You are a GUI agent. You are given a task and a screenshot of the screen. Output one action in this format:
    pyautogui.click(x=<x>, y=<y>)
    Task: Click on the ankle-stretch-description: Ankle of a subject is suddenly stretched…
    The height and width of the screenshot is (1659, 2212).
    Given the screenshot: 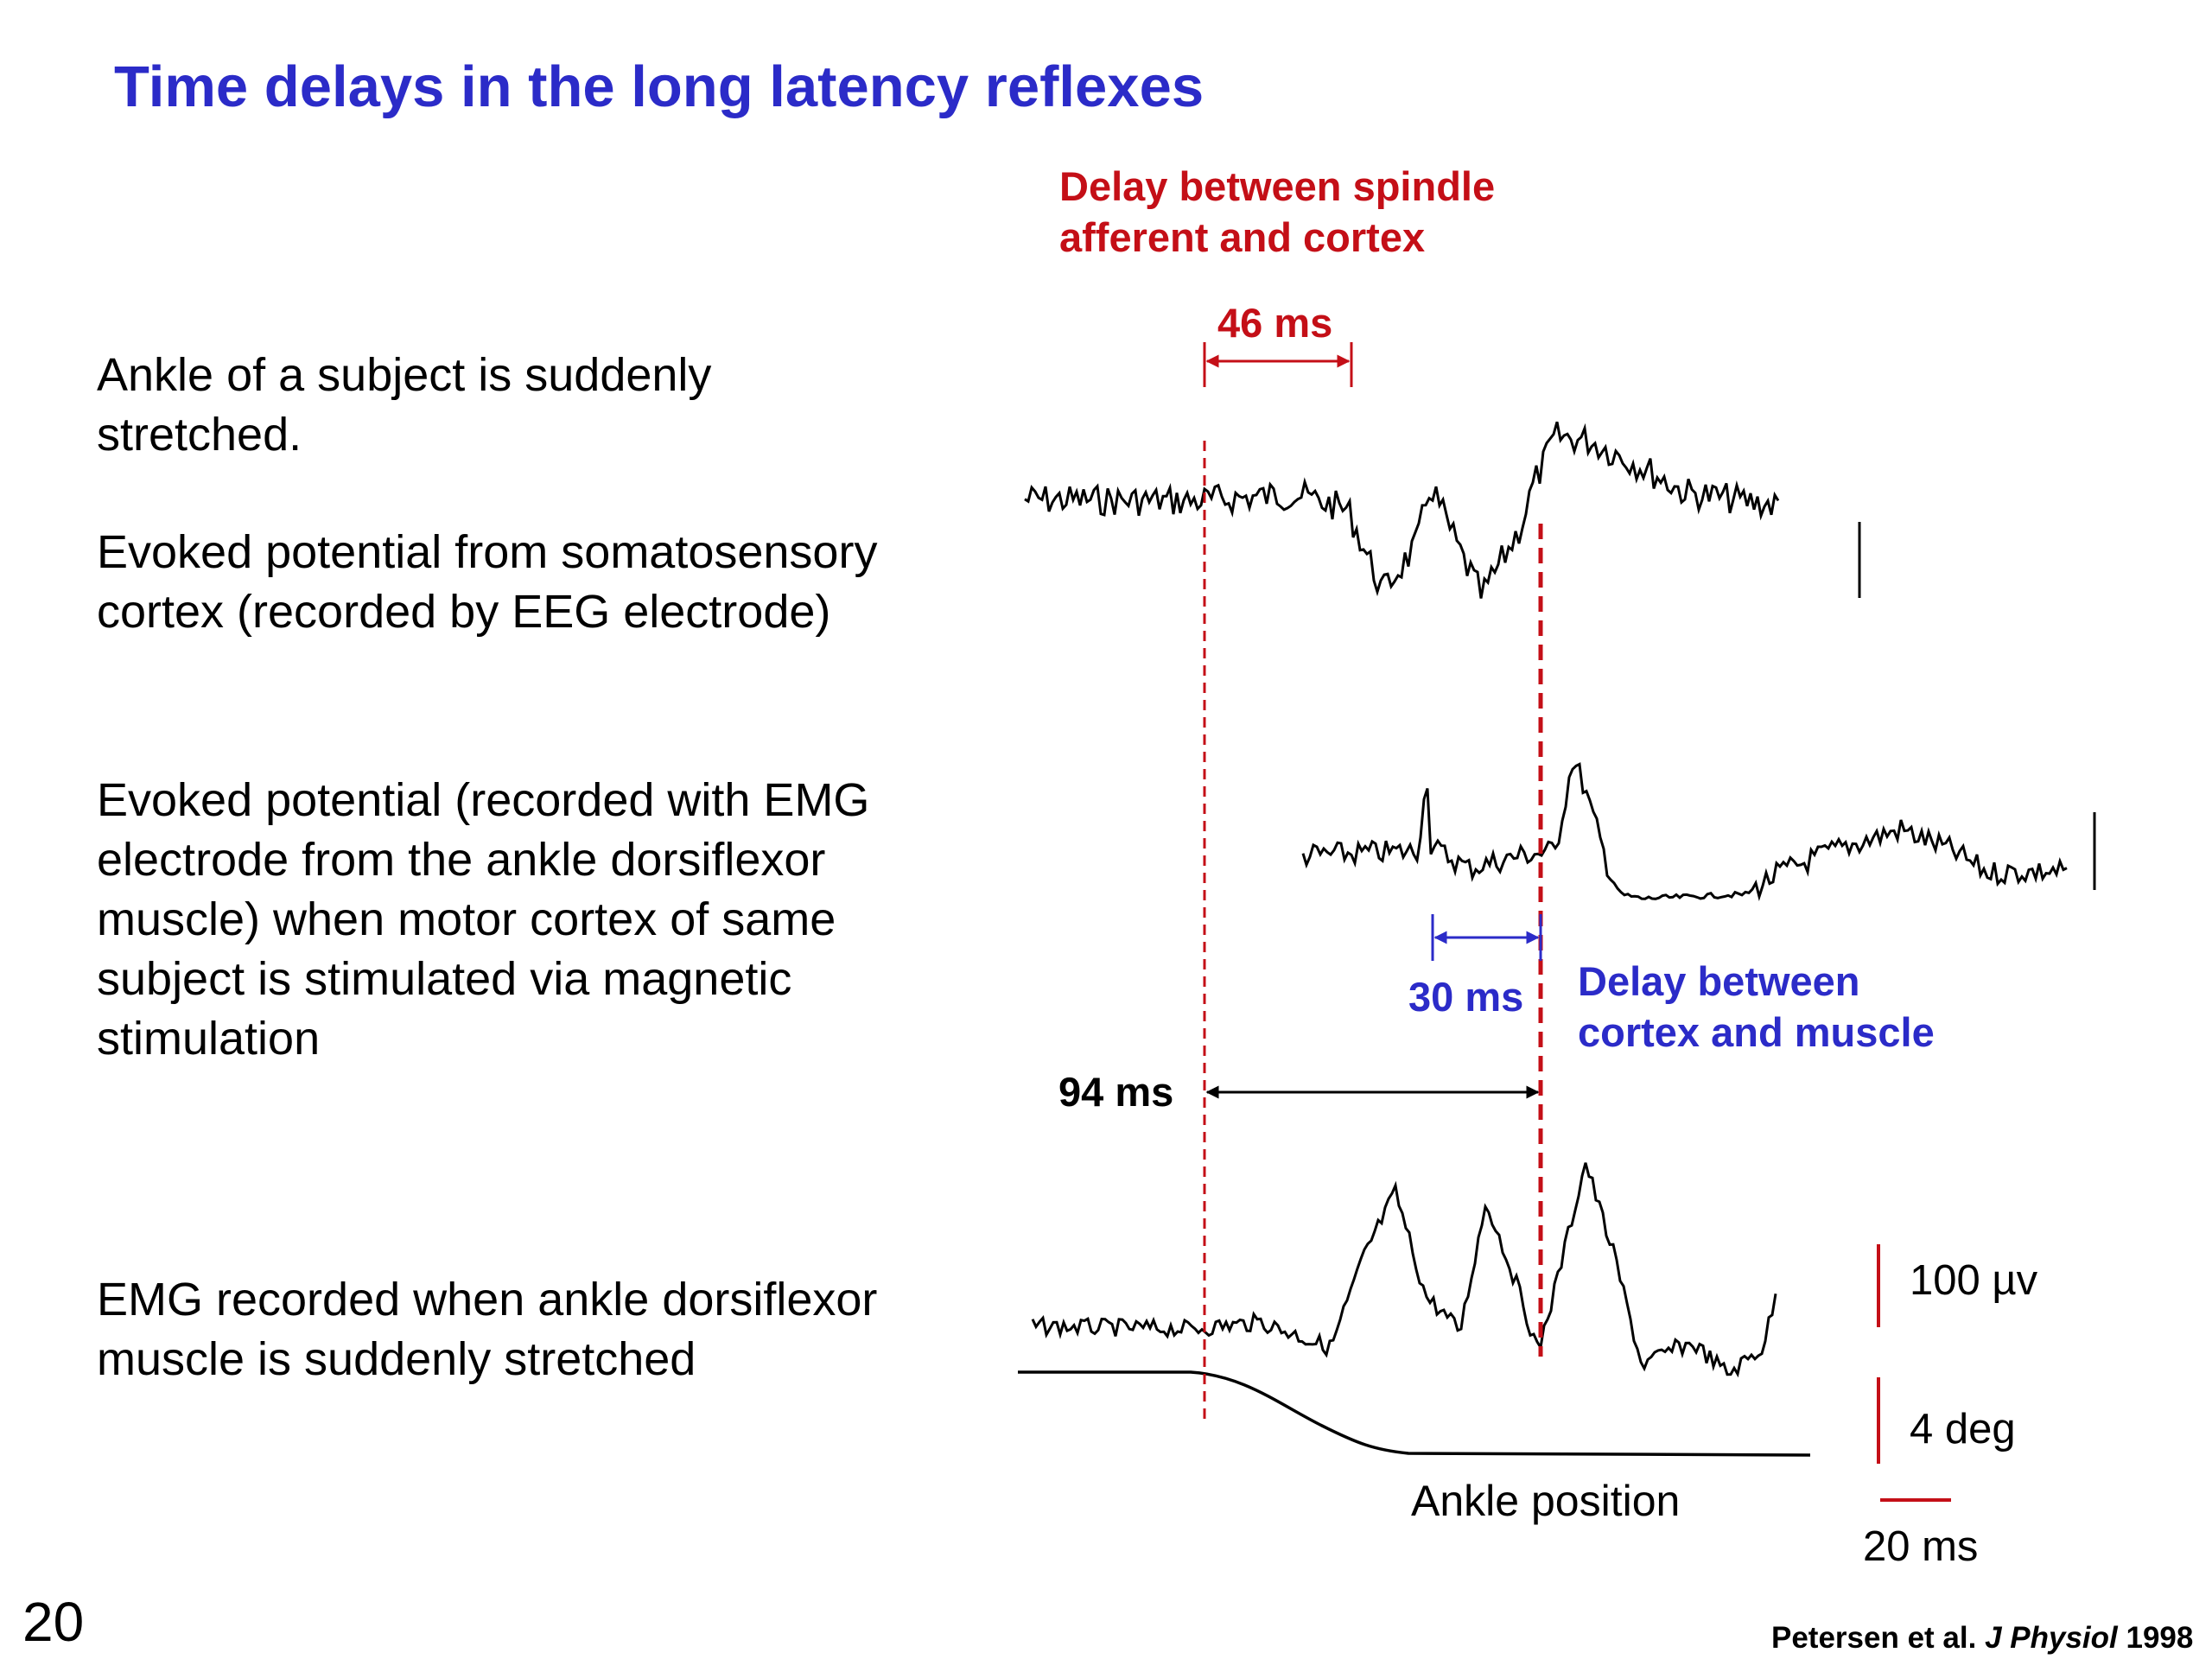 What is the action you would take?
    pyautogui.click(x=404, y=405)
    